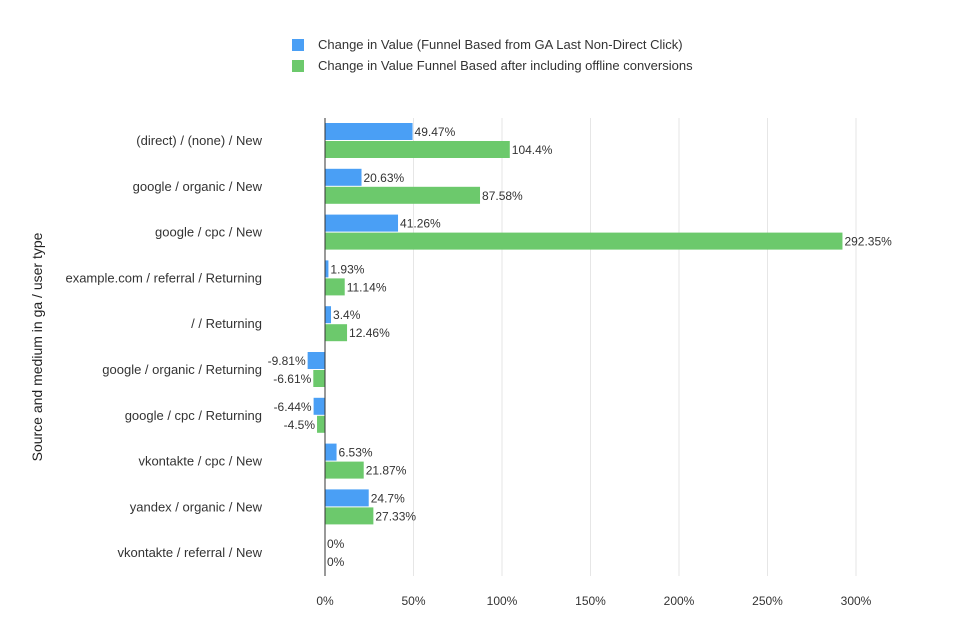 The width and height of the screenshot is (970, 634). Describe the element at coordinates (196, 506) in the screenshot. I see `category-label: yandex / organic / New` at that location.